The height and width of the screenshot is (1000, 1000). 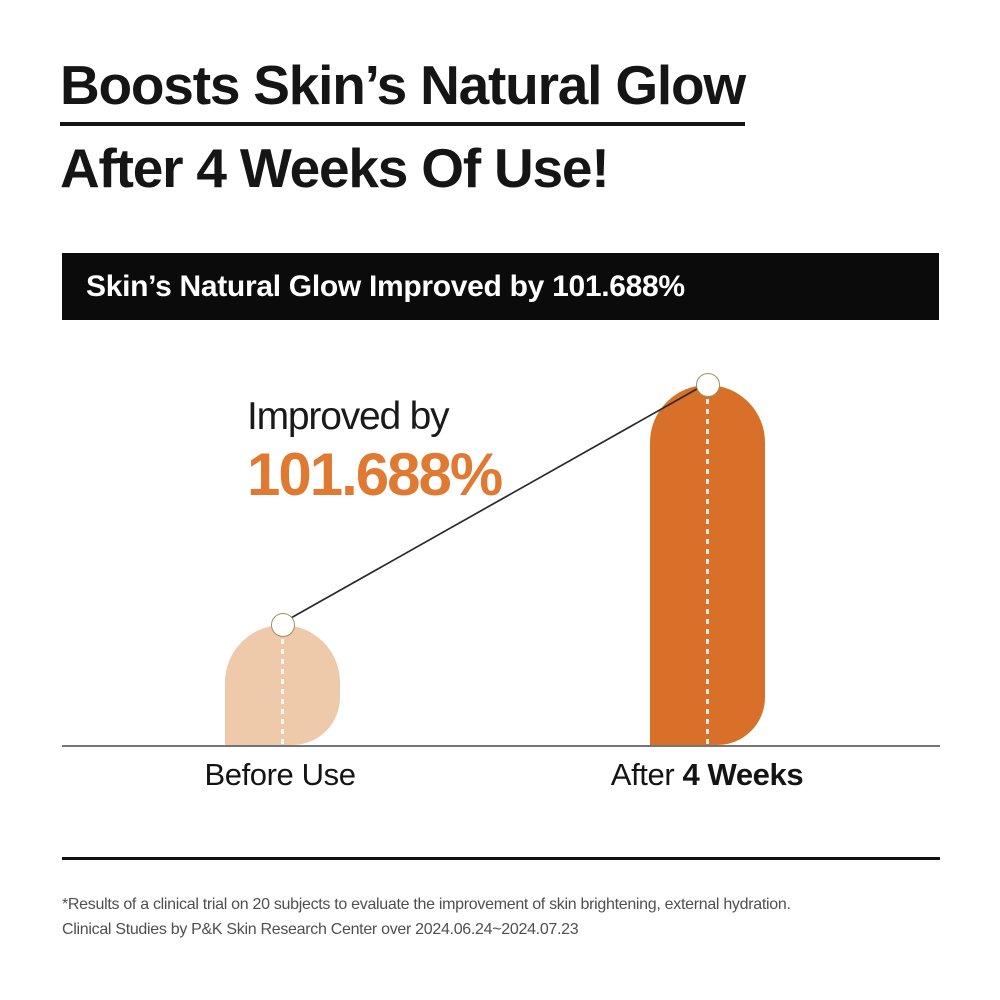 I want to click on bar-before-use, so click(x=282, y=679).